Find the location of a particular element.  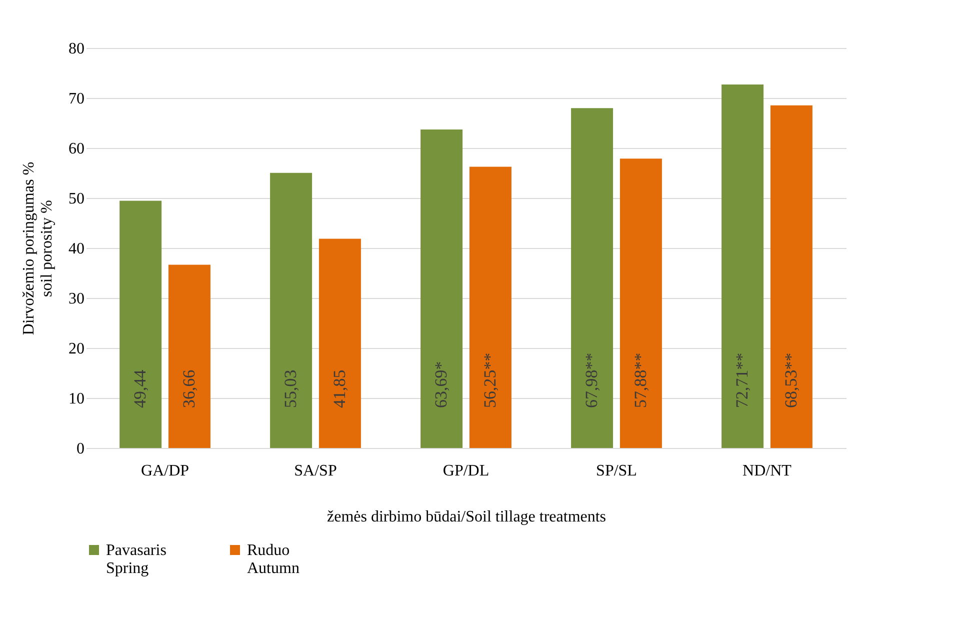

data-label: 72,71** is located at coordinates (742, 380).